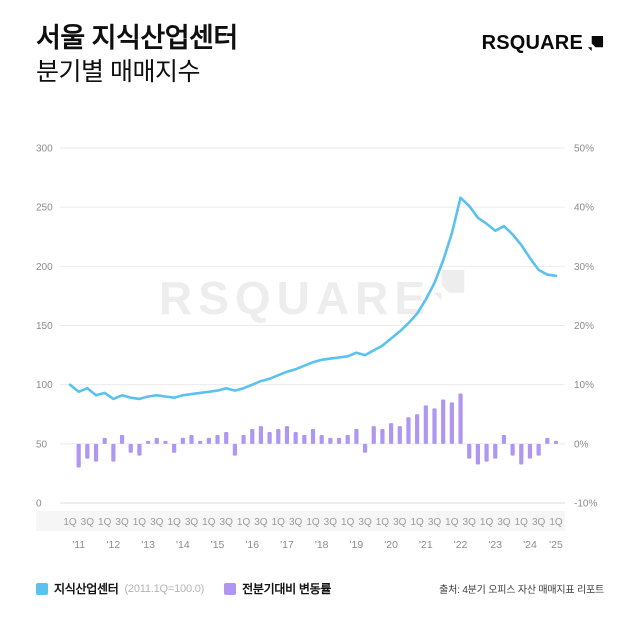  I want to click on legend-swatch-index, so click(42, 588).